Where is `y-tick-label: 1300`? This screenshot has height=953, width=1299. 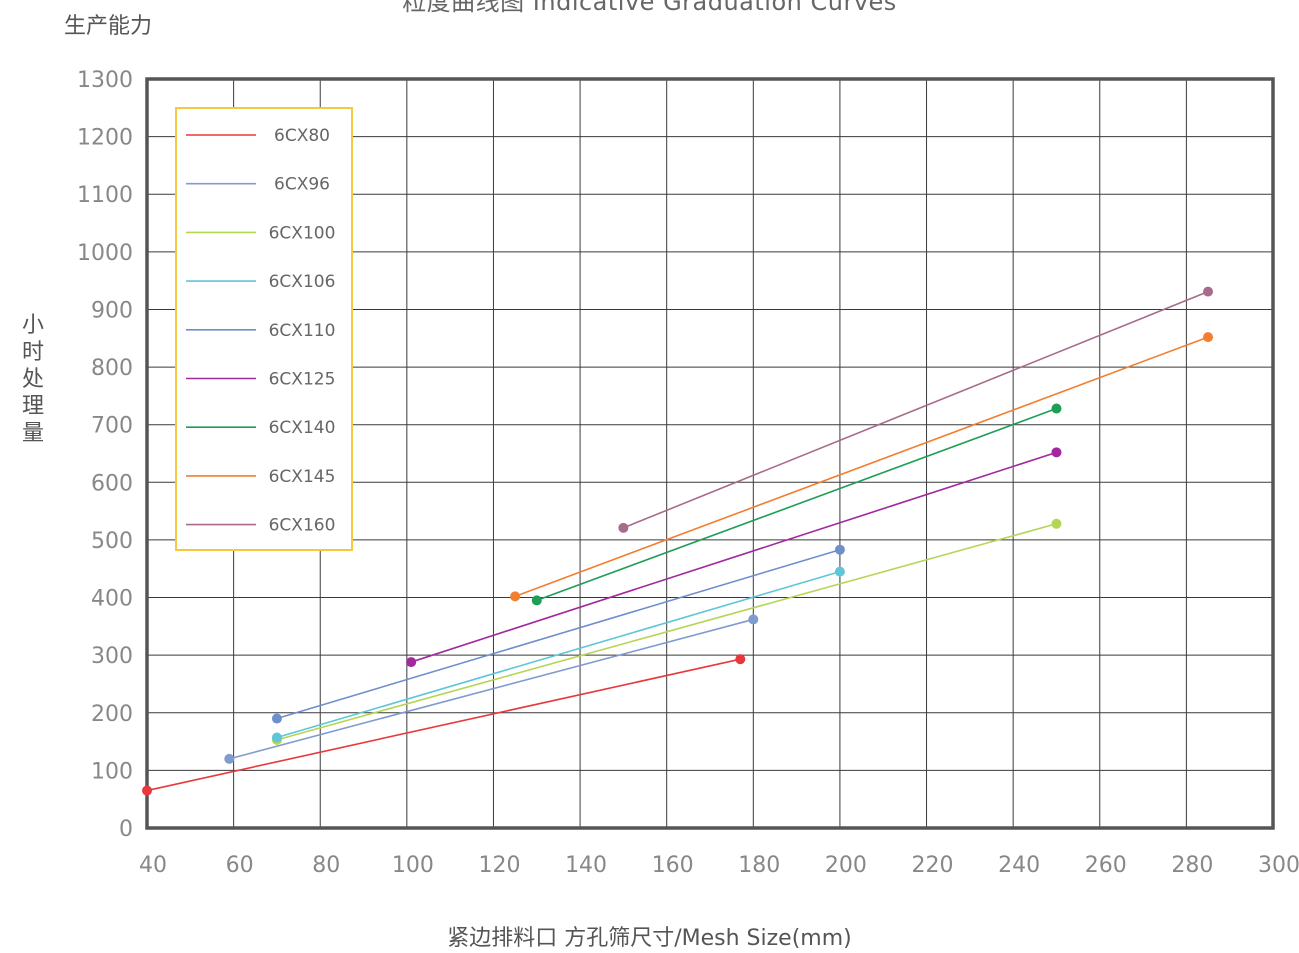
y-tick-label: 1300 is located at coordinates (105, 80).